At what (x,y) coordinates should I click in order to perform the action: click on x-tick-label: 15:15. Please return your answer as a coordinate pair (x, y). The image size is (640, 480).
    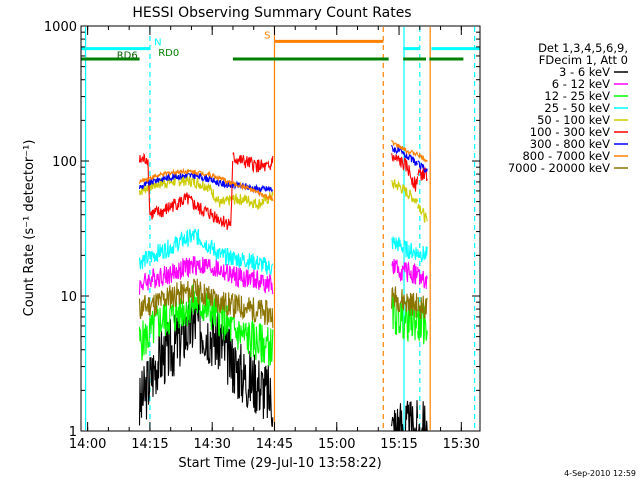
    Looking at the image, I should click on (398, 444).